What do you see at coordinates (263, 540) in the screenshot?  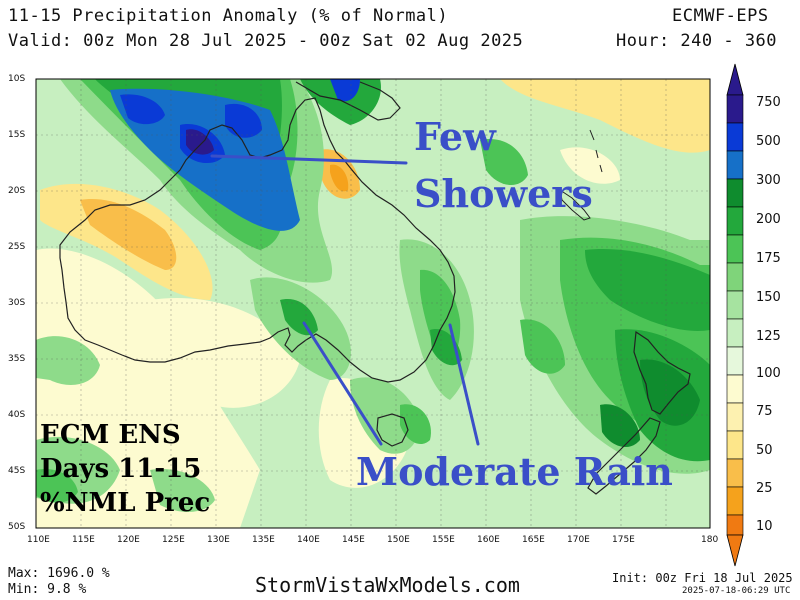 I see `lon-label: 135E` at bounding box center [263, 540].